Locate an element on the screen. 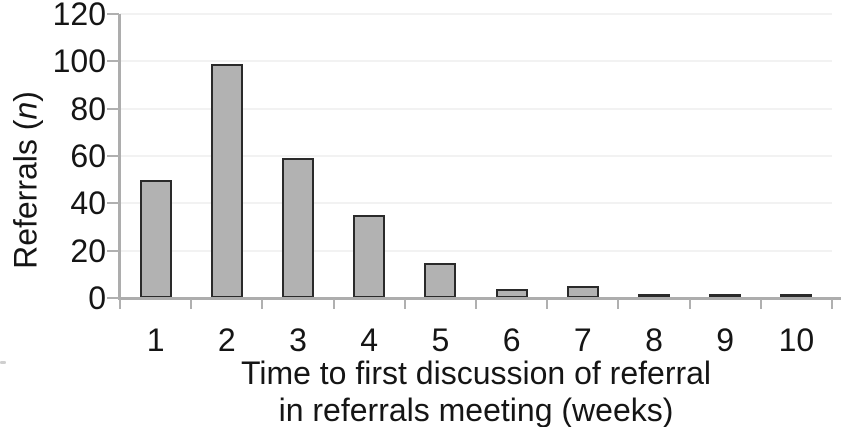 This screenshot has width=841, height=427. x-tick-label-4: 4 is located at coordinates (369, 340).